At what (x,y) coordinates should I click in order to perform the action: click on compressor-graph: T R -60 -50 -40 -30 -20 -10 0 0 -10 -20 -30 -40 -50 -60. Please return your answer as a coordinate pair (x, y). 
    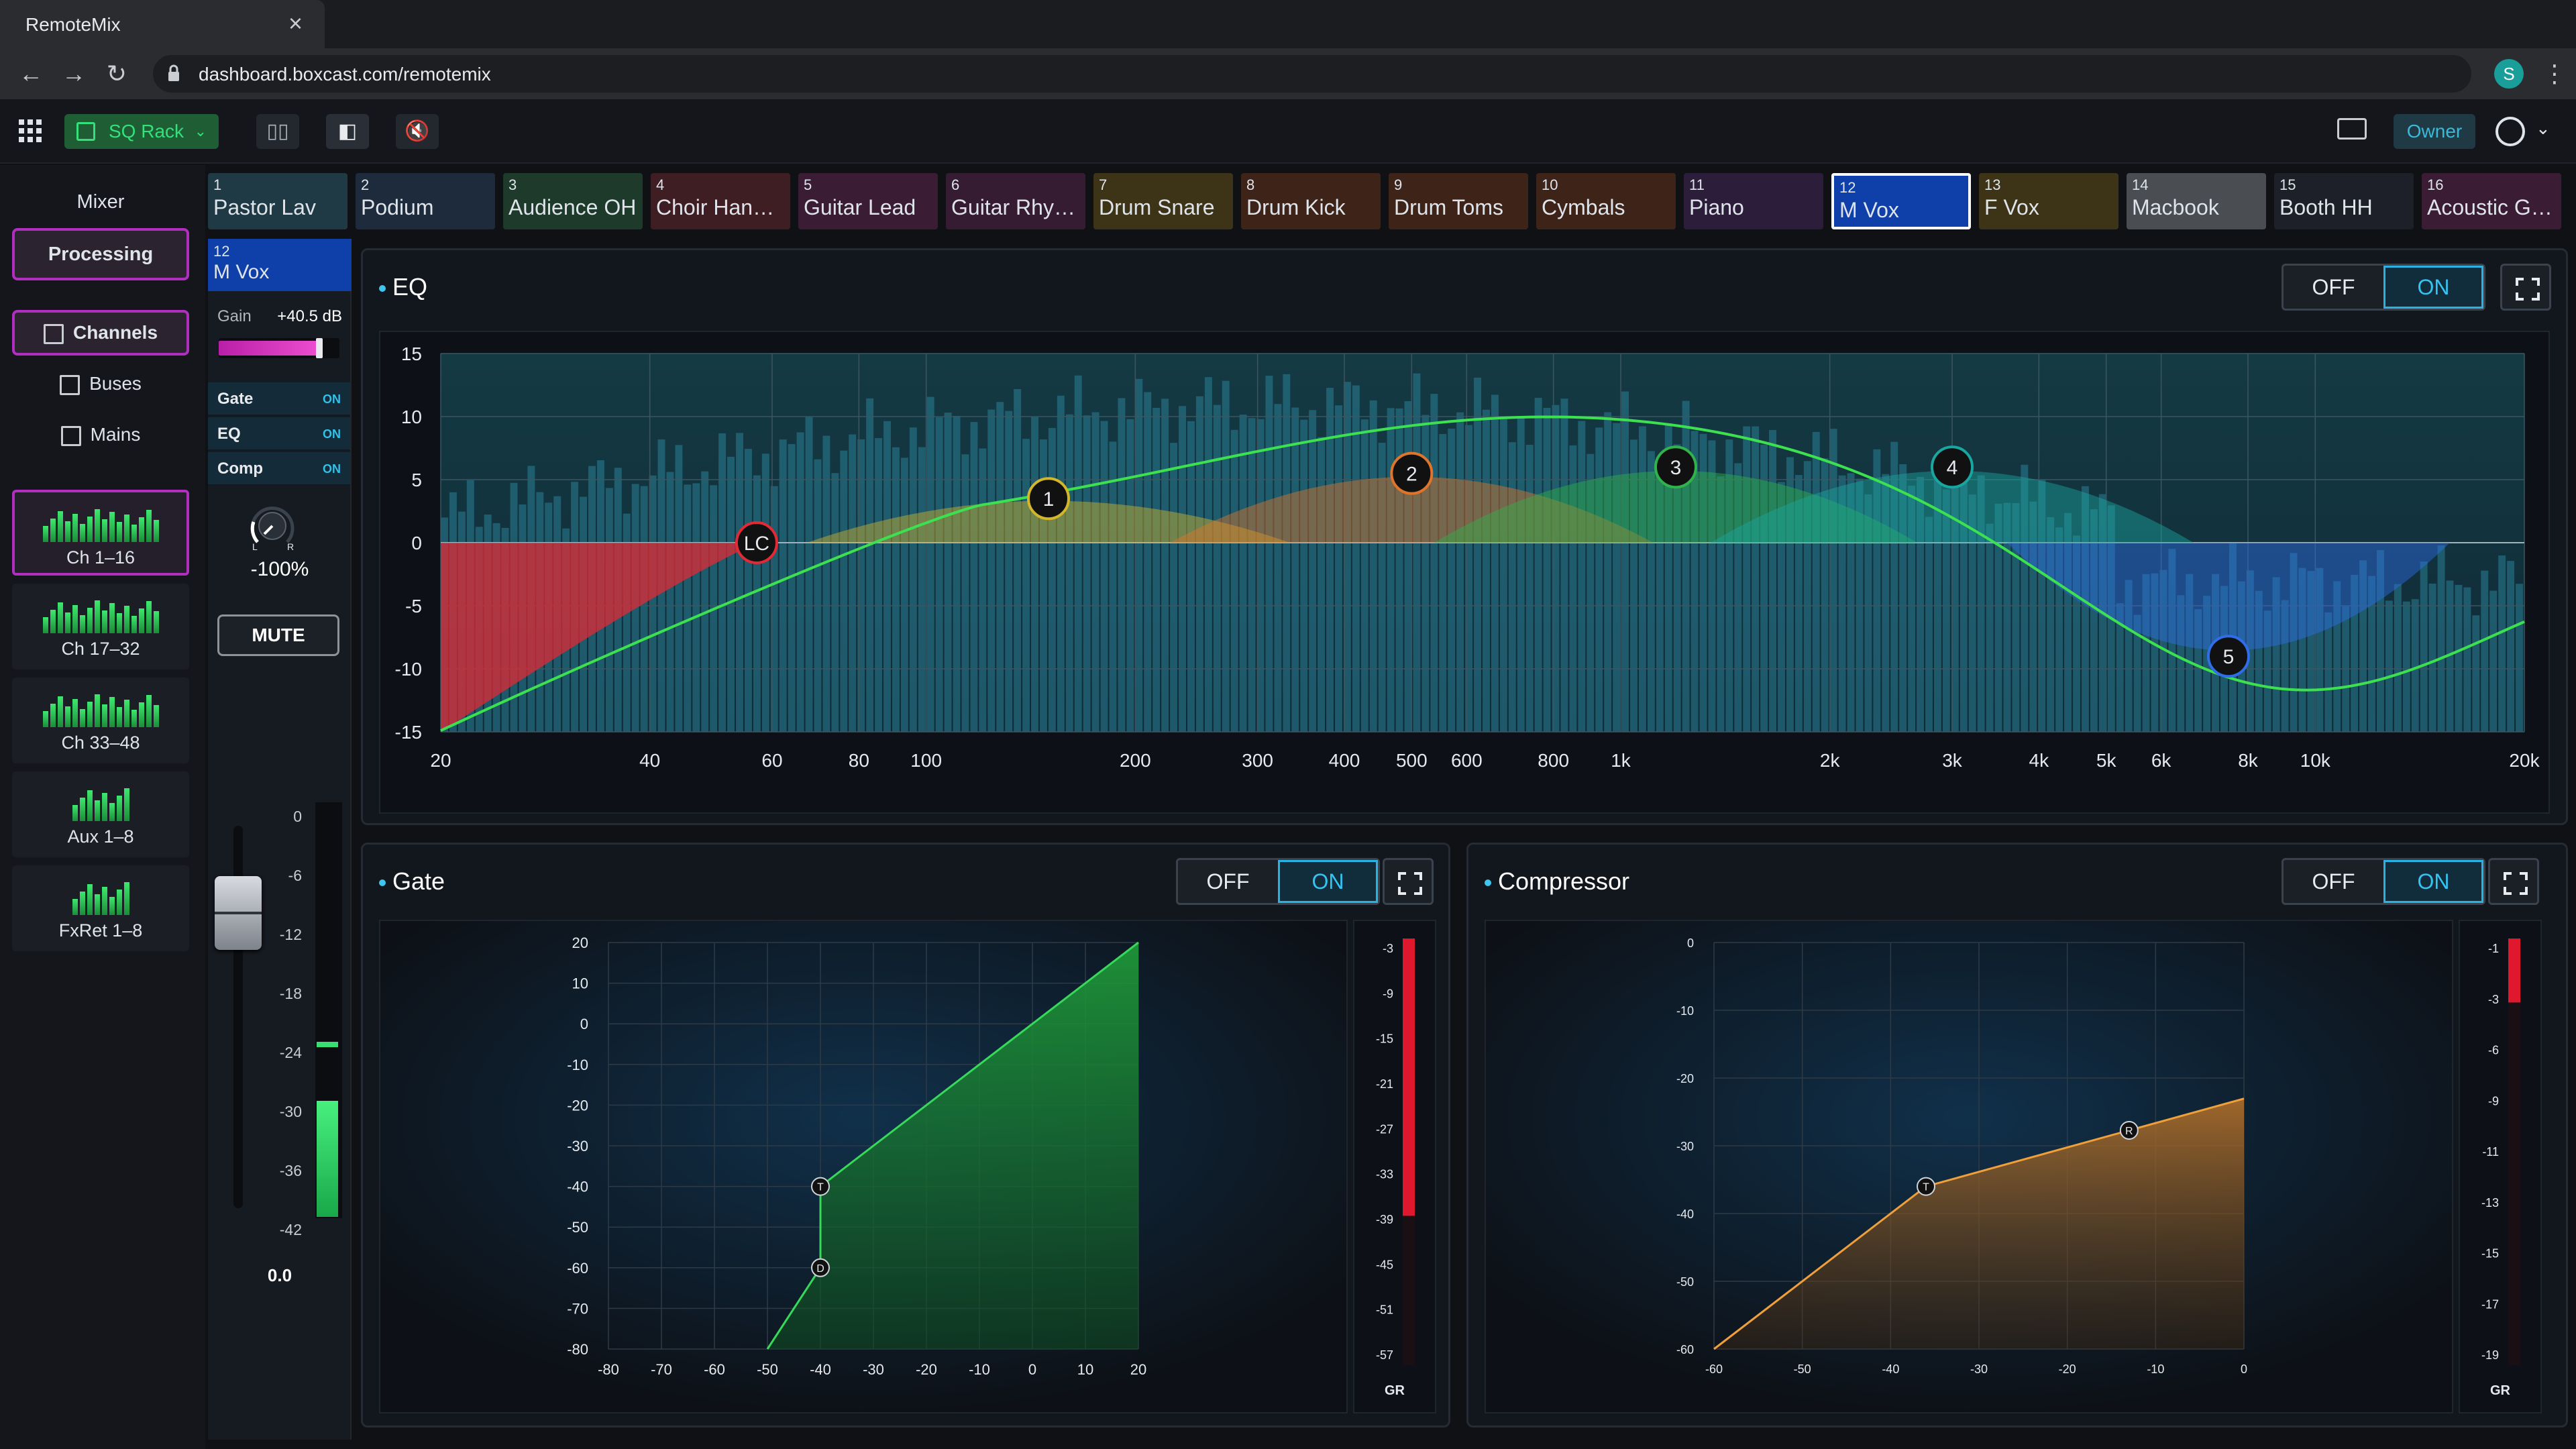
    Looking at the image, I should click on (1969, 1166).